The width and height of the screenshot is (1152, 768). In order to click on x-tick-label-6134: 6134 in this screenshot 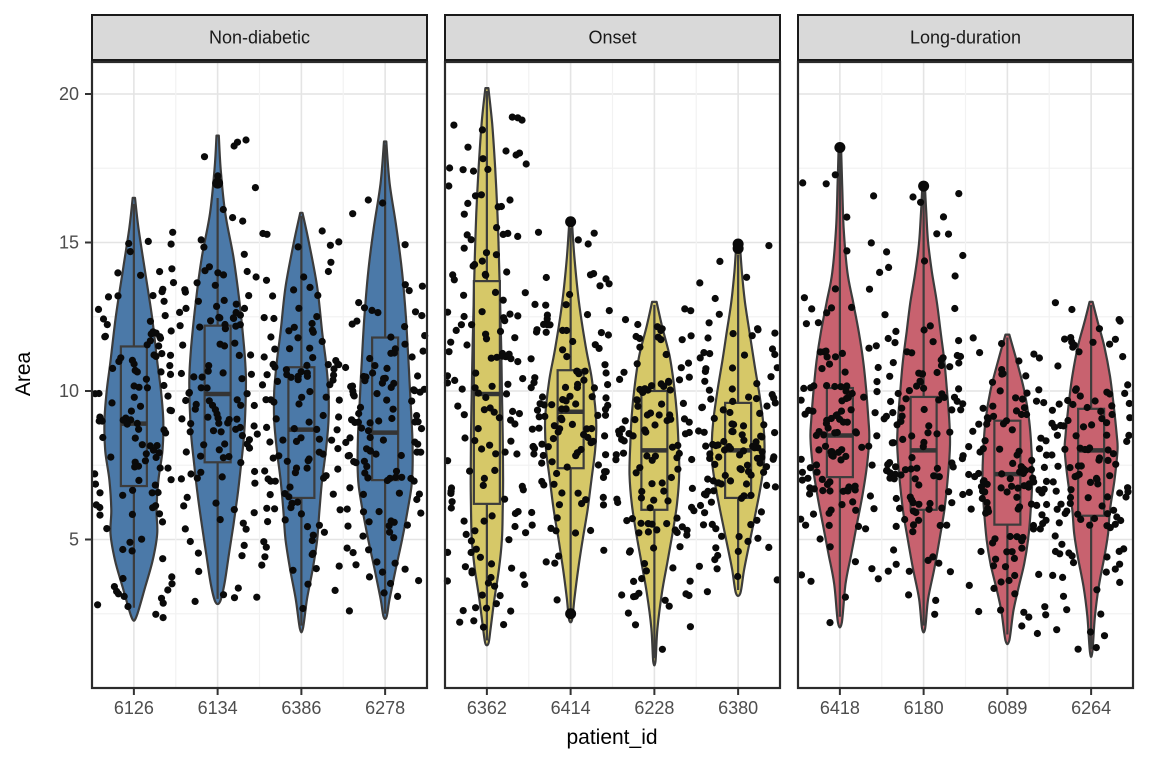, I will do `click(218, 708)`.